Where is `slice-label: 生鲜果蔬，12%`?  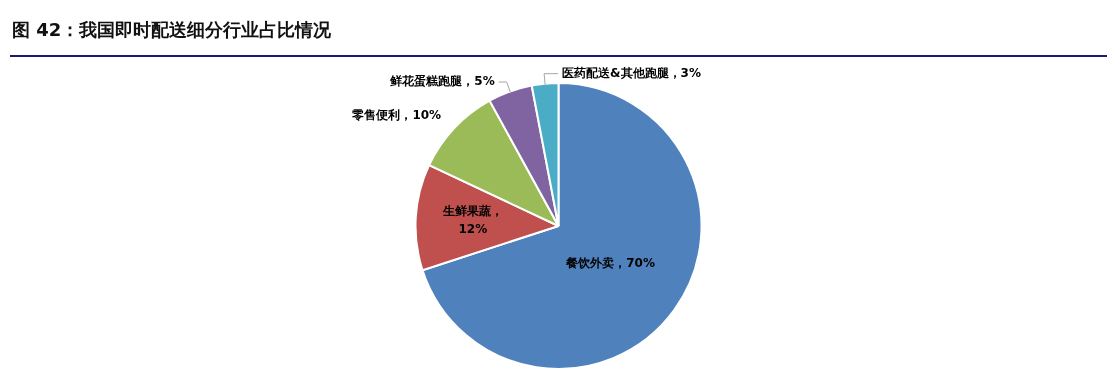 slice-label: 生鲜果蔬，12% is located at coordinates (472, 219).